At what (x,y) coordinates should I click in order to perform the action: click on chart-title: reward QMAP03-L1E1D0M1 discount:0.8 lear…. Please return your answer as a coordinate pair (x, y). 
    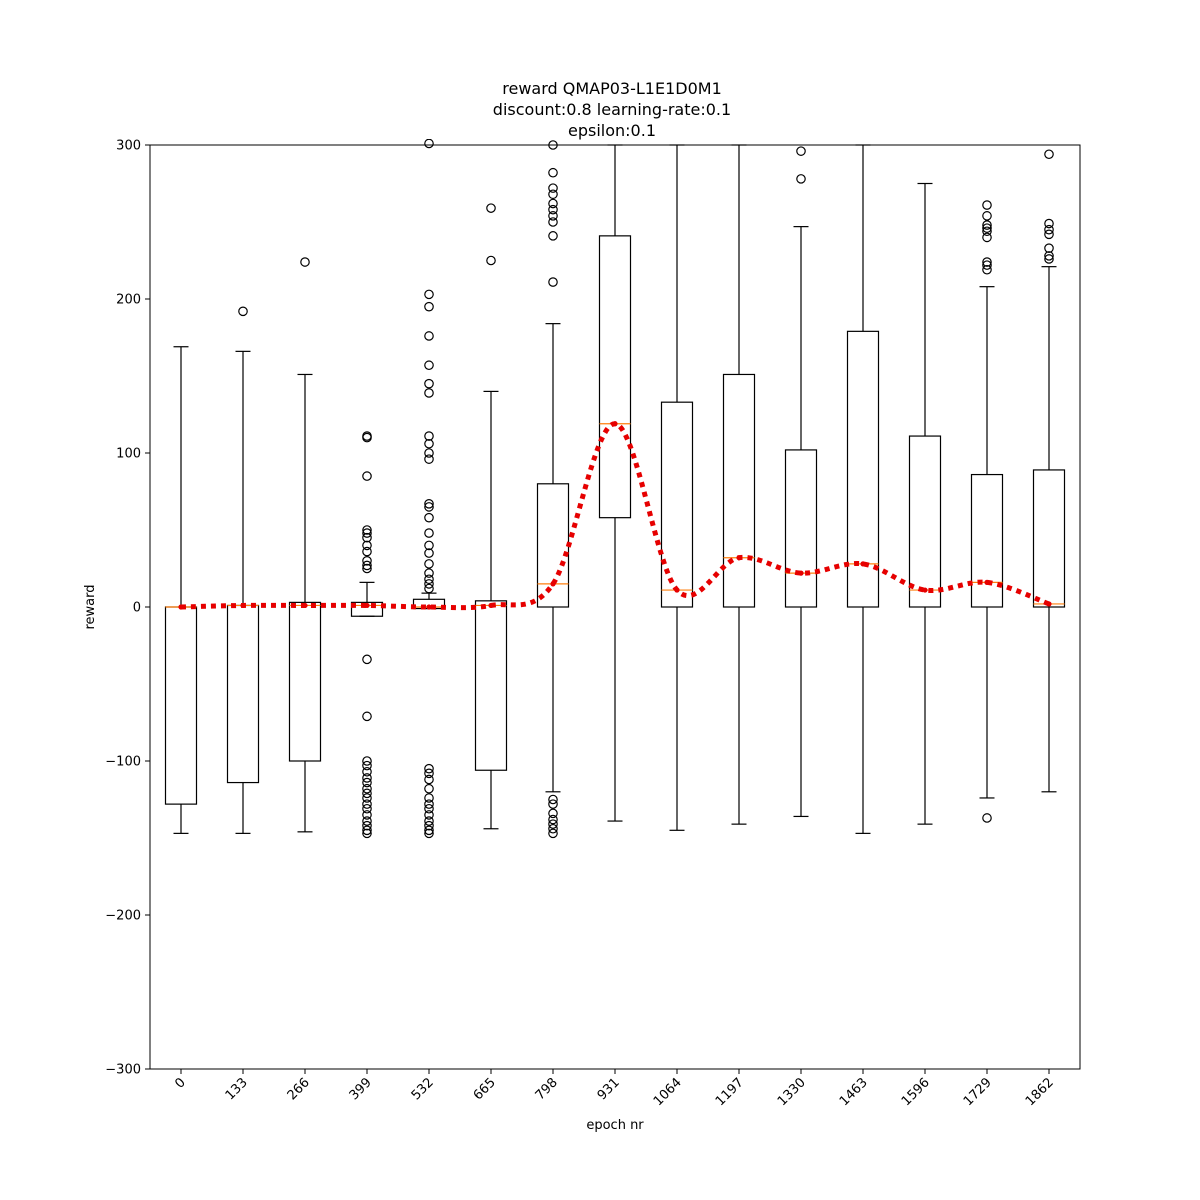
    Looking at the image, I should click on (612, 109).